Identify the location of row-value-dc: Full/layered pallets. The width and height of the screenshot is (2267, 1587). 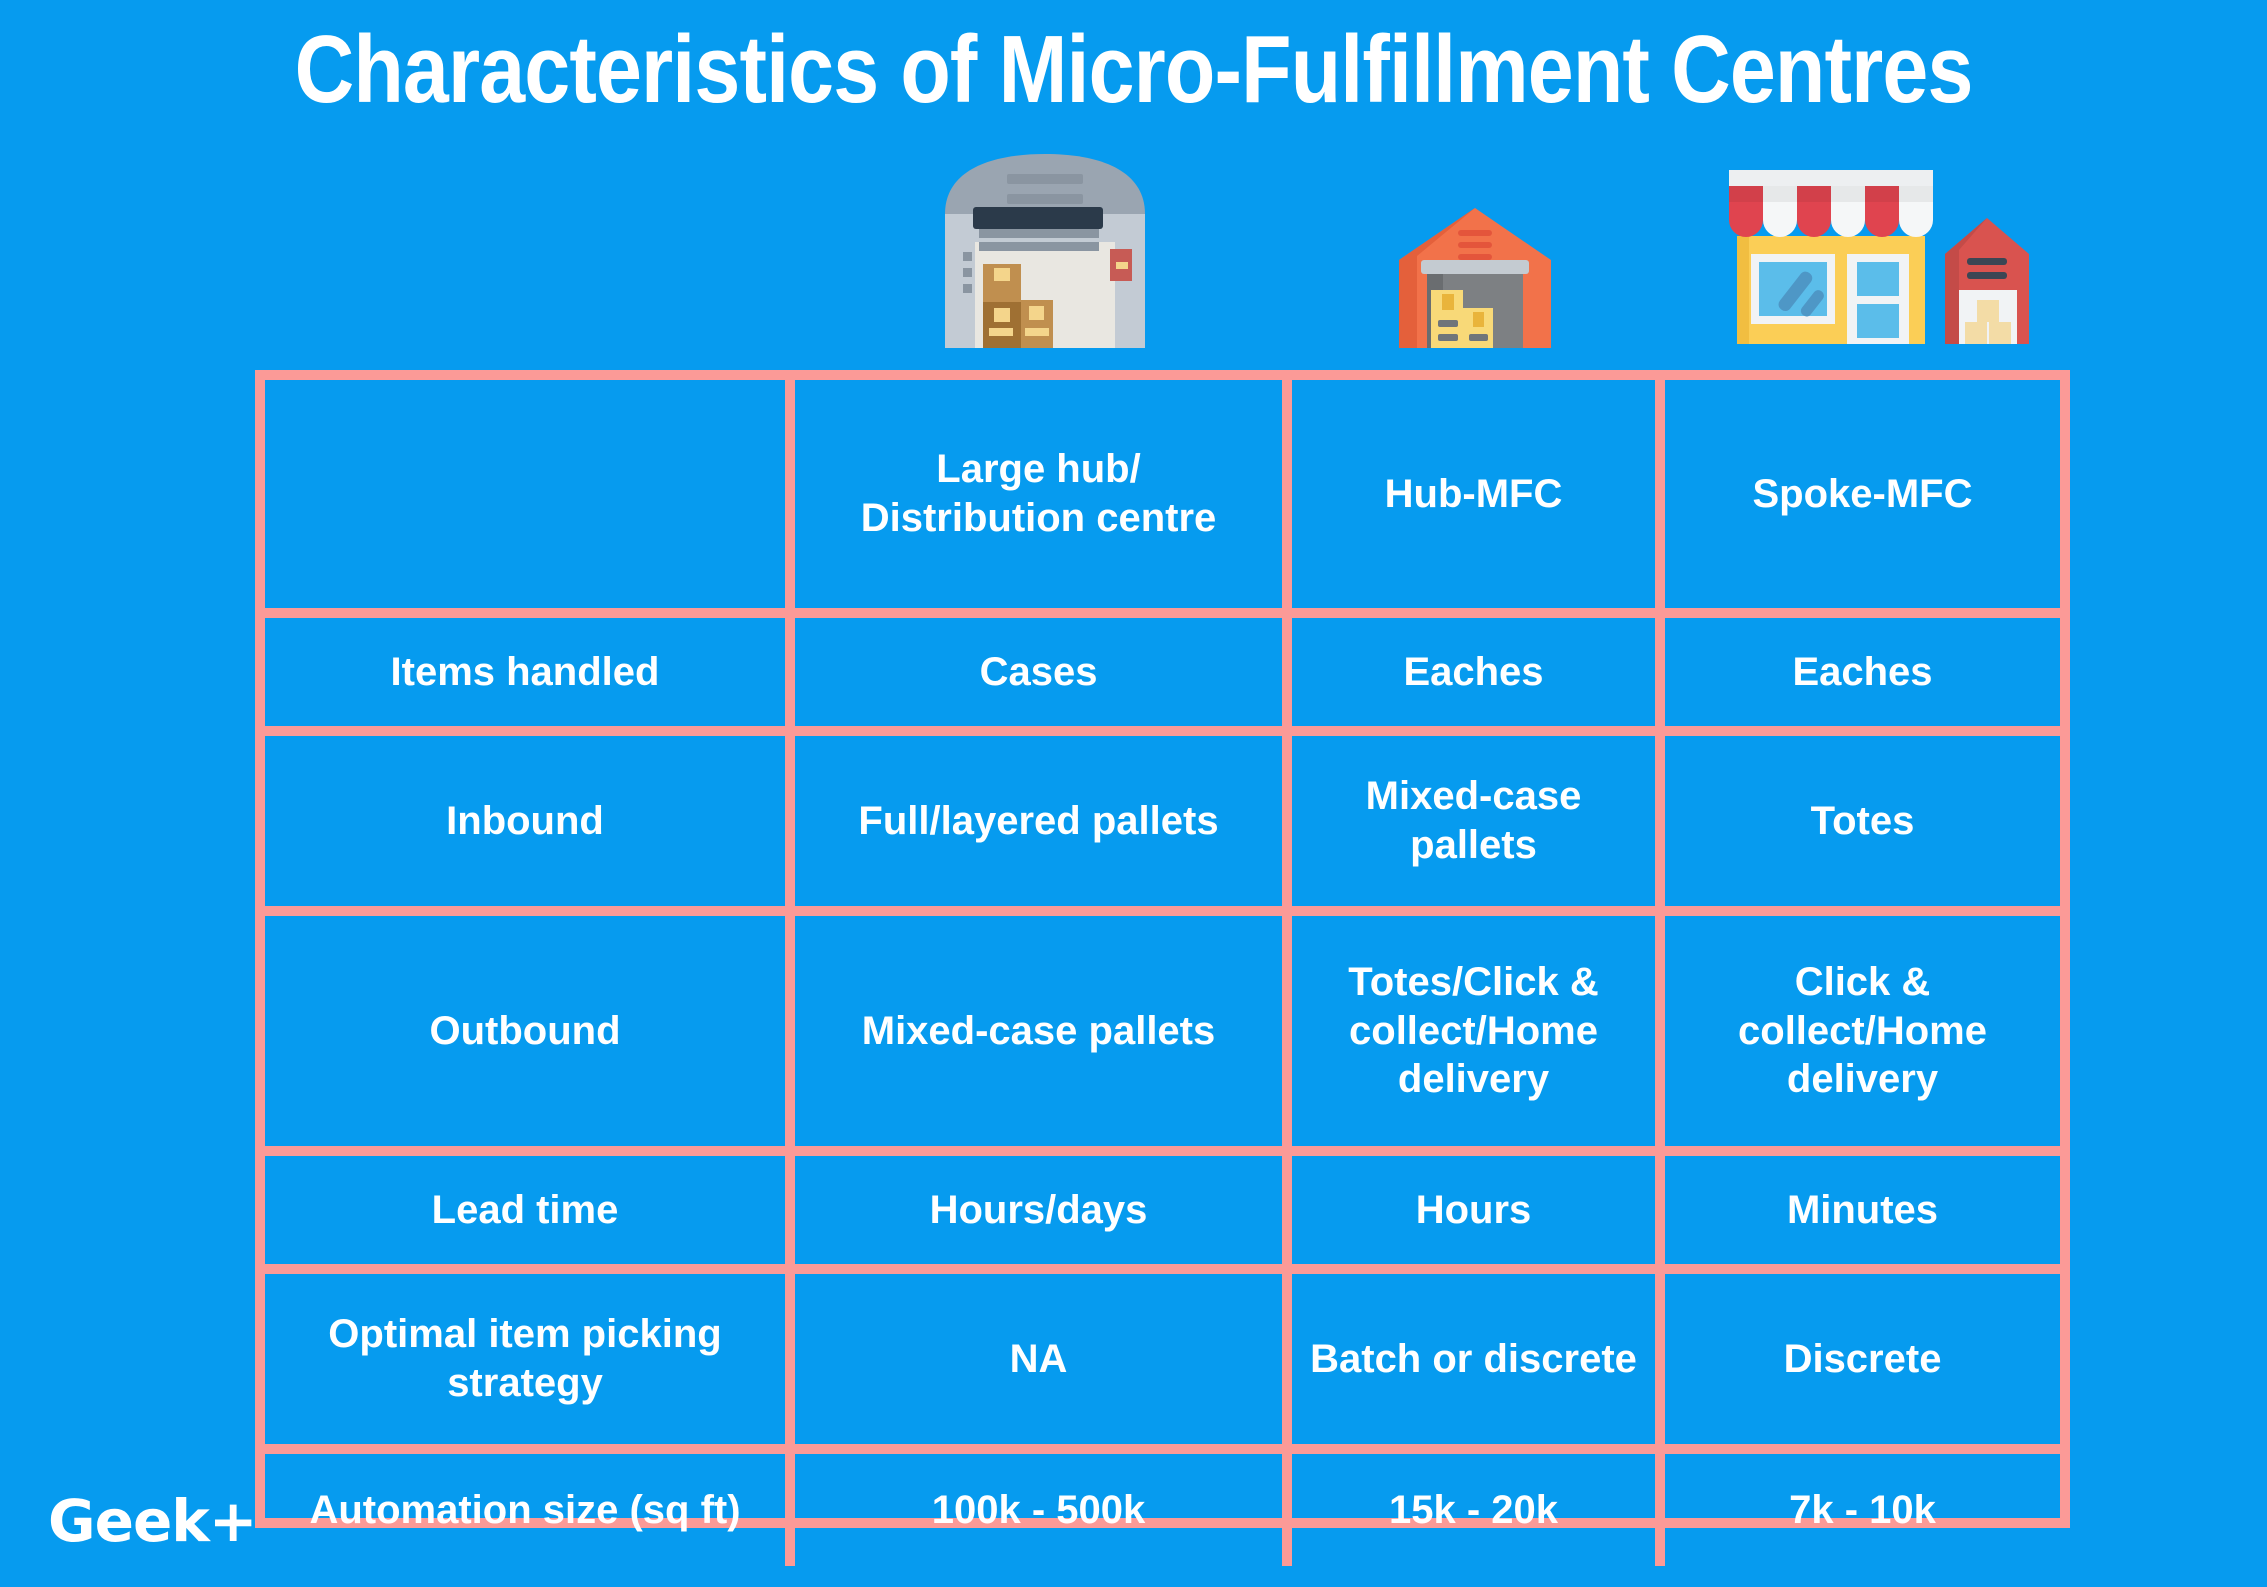
(1043, 821).